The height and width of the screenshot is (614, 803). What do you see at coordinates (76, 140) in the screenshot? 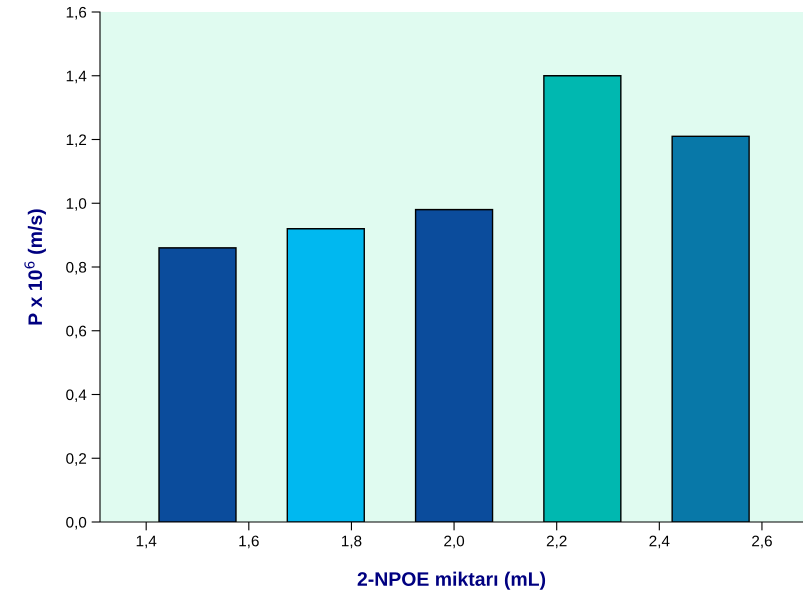
I see `y-tick-label: 1,2` at bounding box center [76, 140].